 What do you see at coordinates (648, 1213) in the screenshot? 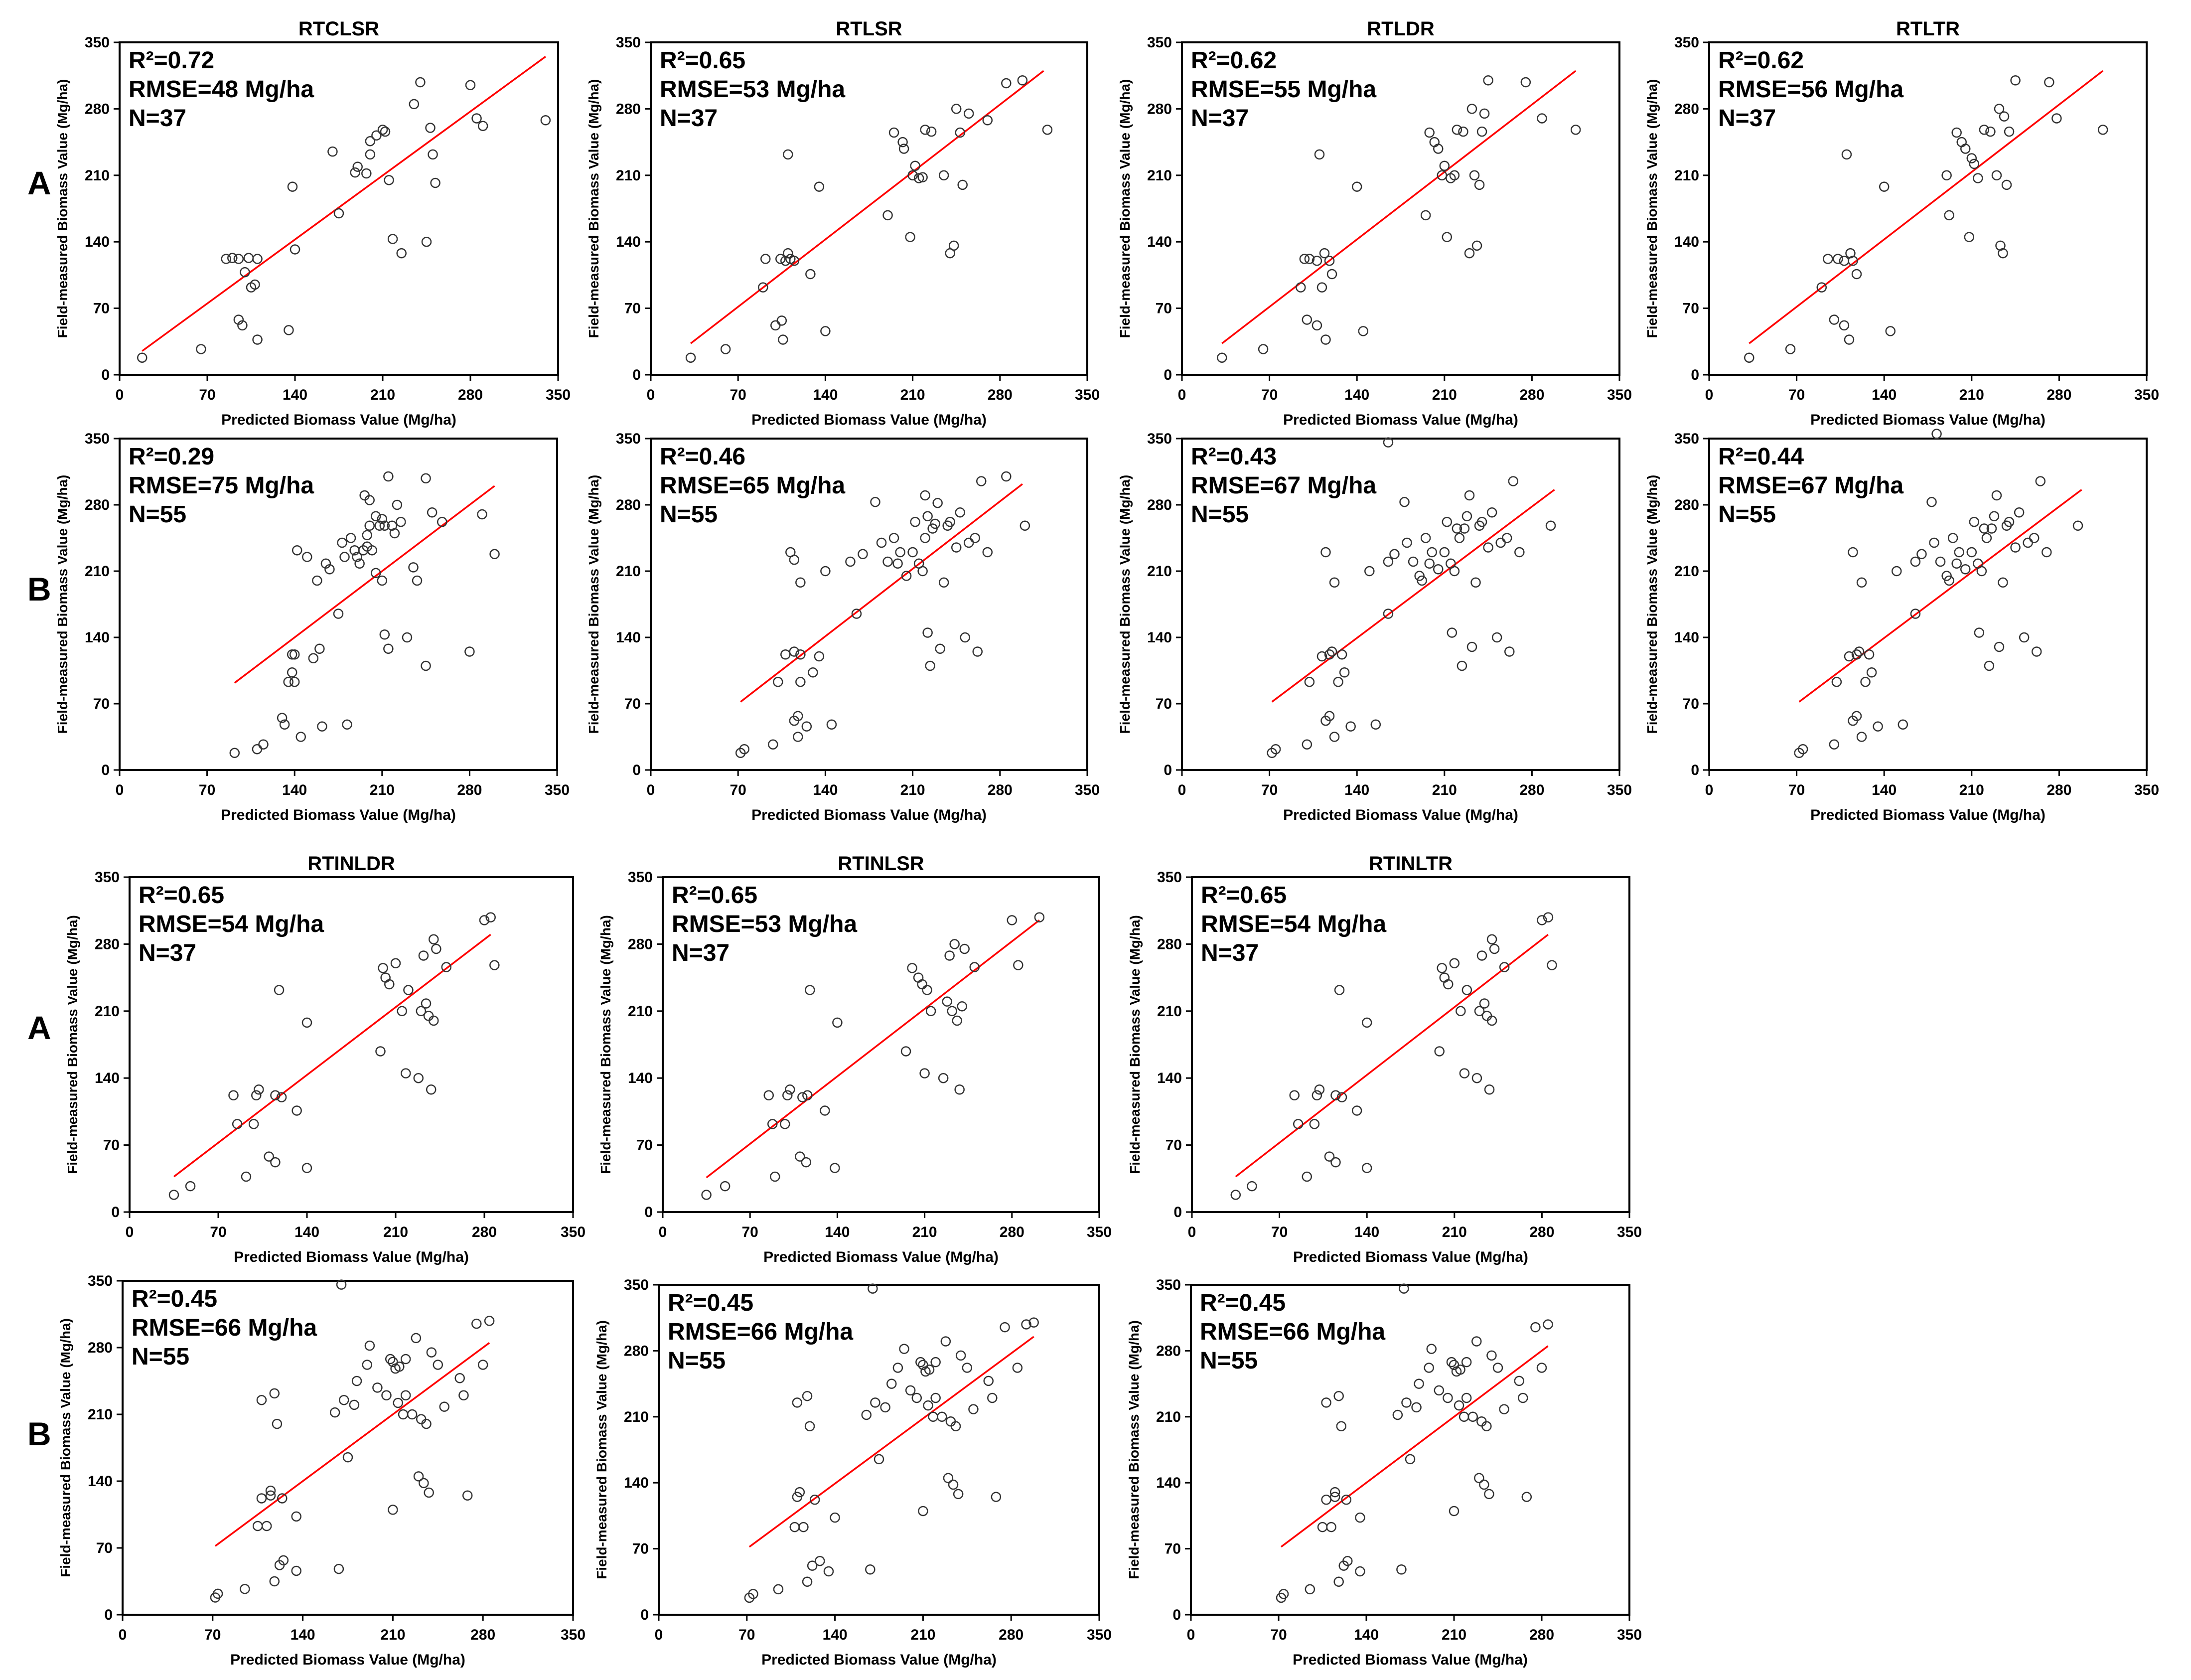
I see `y-tick-label: 0` at bounding box center [648, 1213].